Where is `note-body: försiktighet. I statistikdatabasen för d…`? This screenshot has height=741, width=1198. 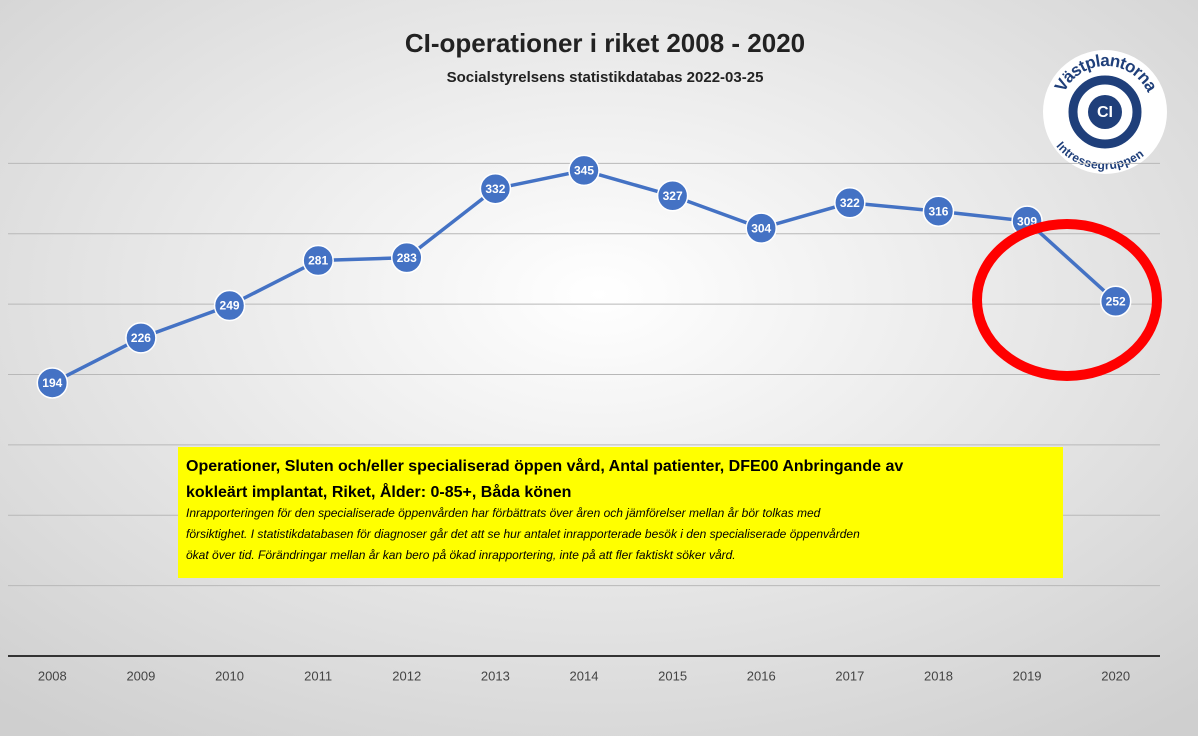 note-body: försiktighet. I statistikdatabasen för d… is located at coordinates (523, 534).